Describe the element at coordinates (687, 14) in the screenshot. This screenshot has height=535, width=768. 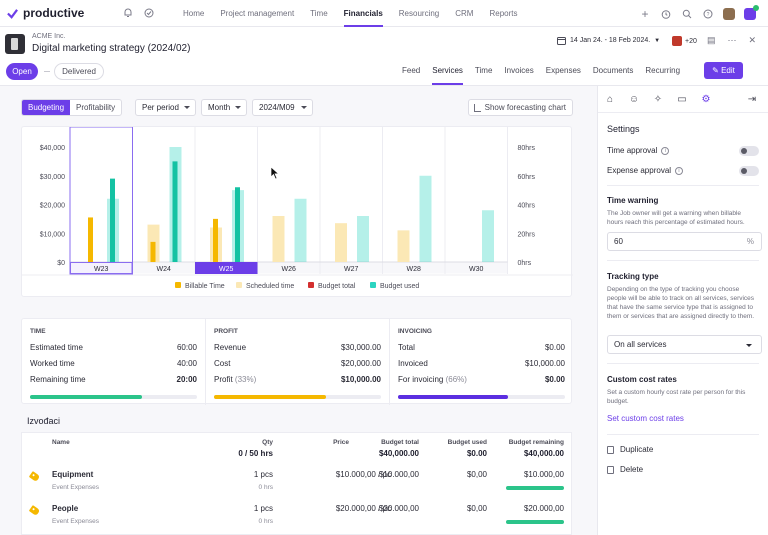
I see `search-icon` at that location.